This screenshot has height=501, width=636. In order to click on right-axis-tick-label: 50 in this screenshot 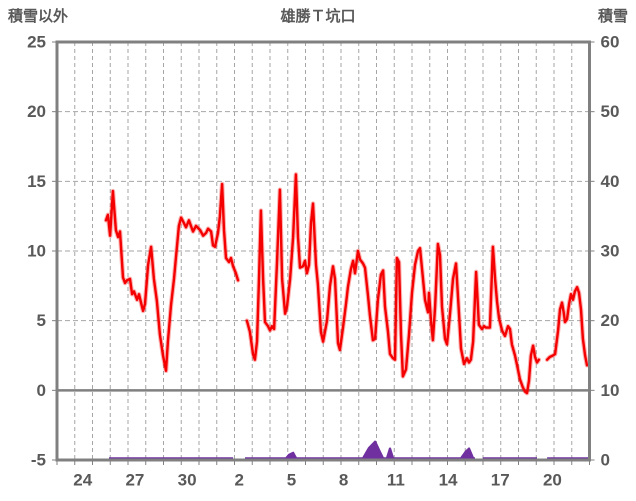, I will do `click(610, 111)`.